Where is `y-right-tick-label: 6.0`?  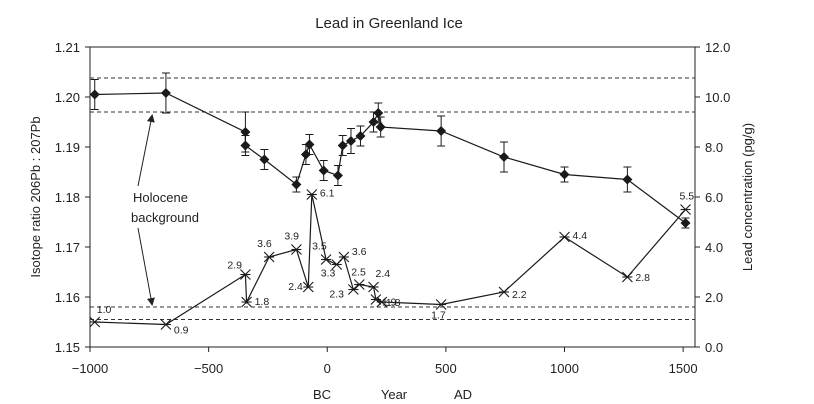 y-right-tick-label: 6.0 is located at coordinates (714, 197).